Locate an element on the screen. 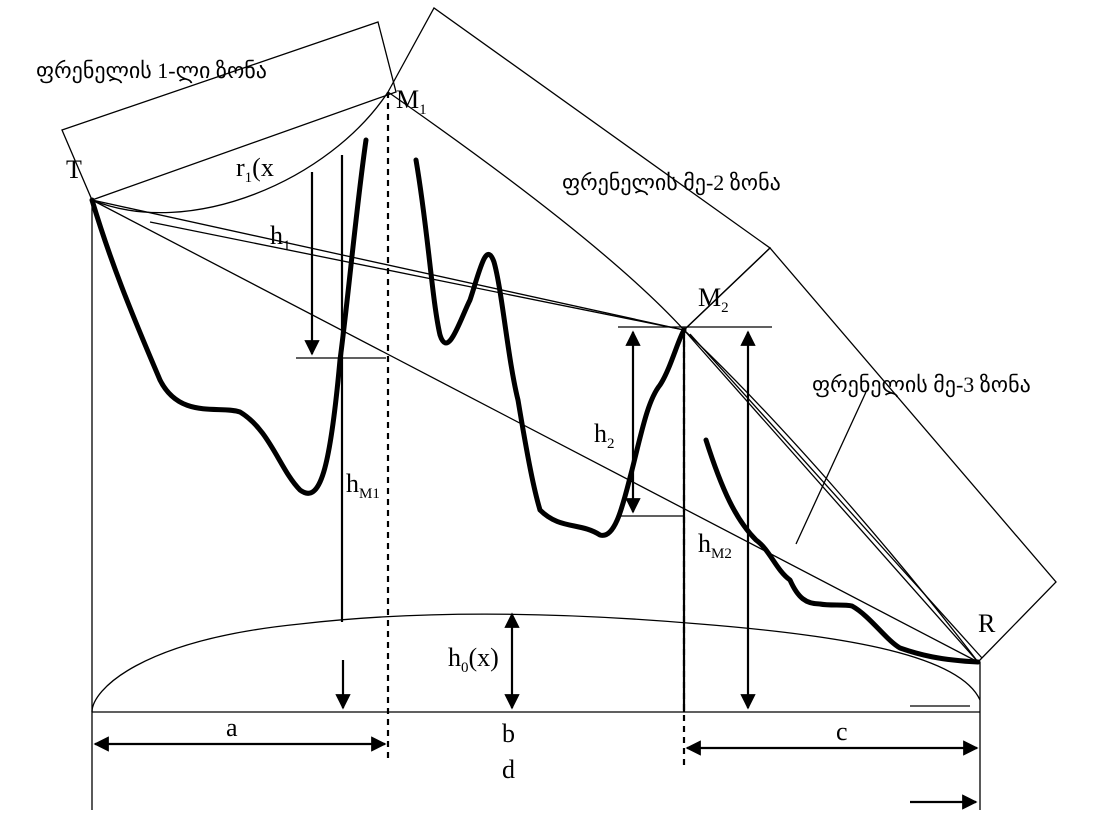 The width and height of the screenshot is (1101, 820). h0-label: h0(x) is located at coordinates (473, 659).